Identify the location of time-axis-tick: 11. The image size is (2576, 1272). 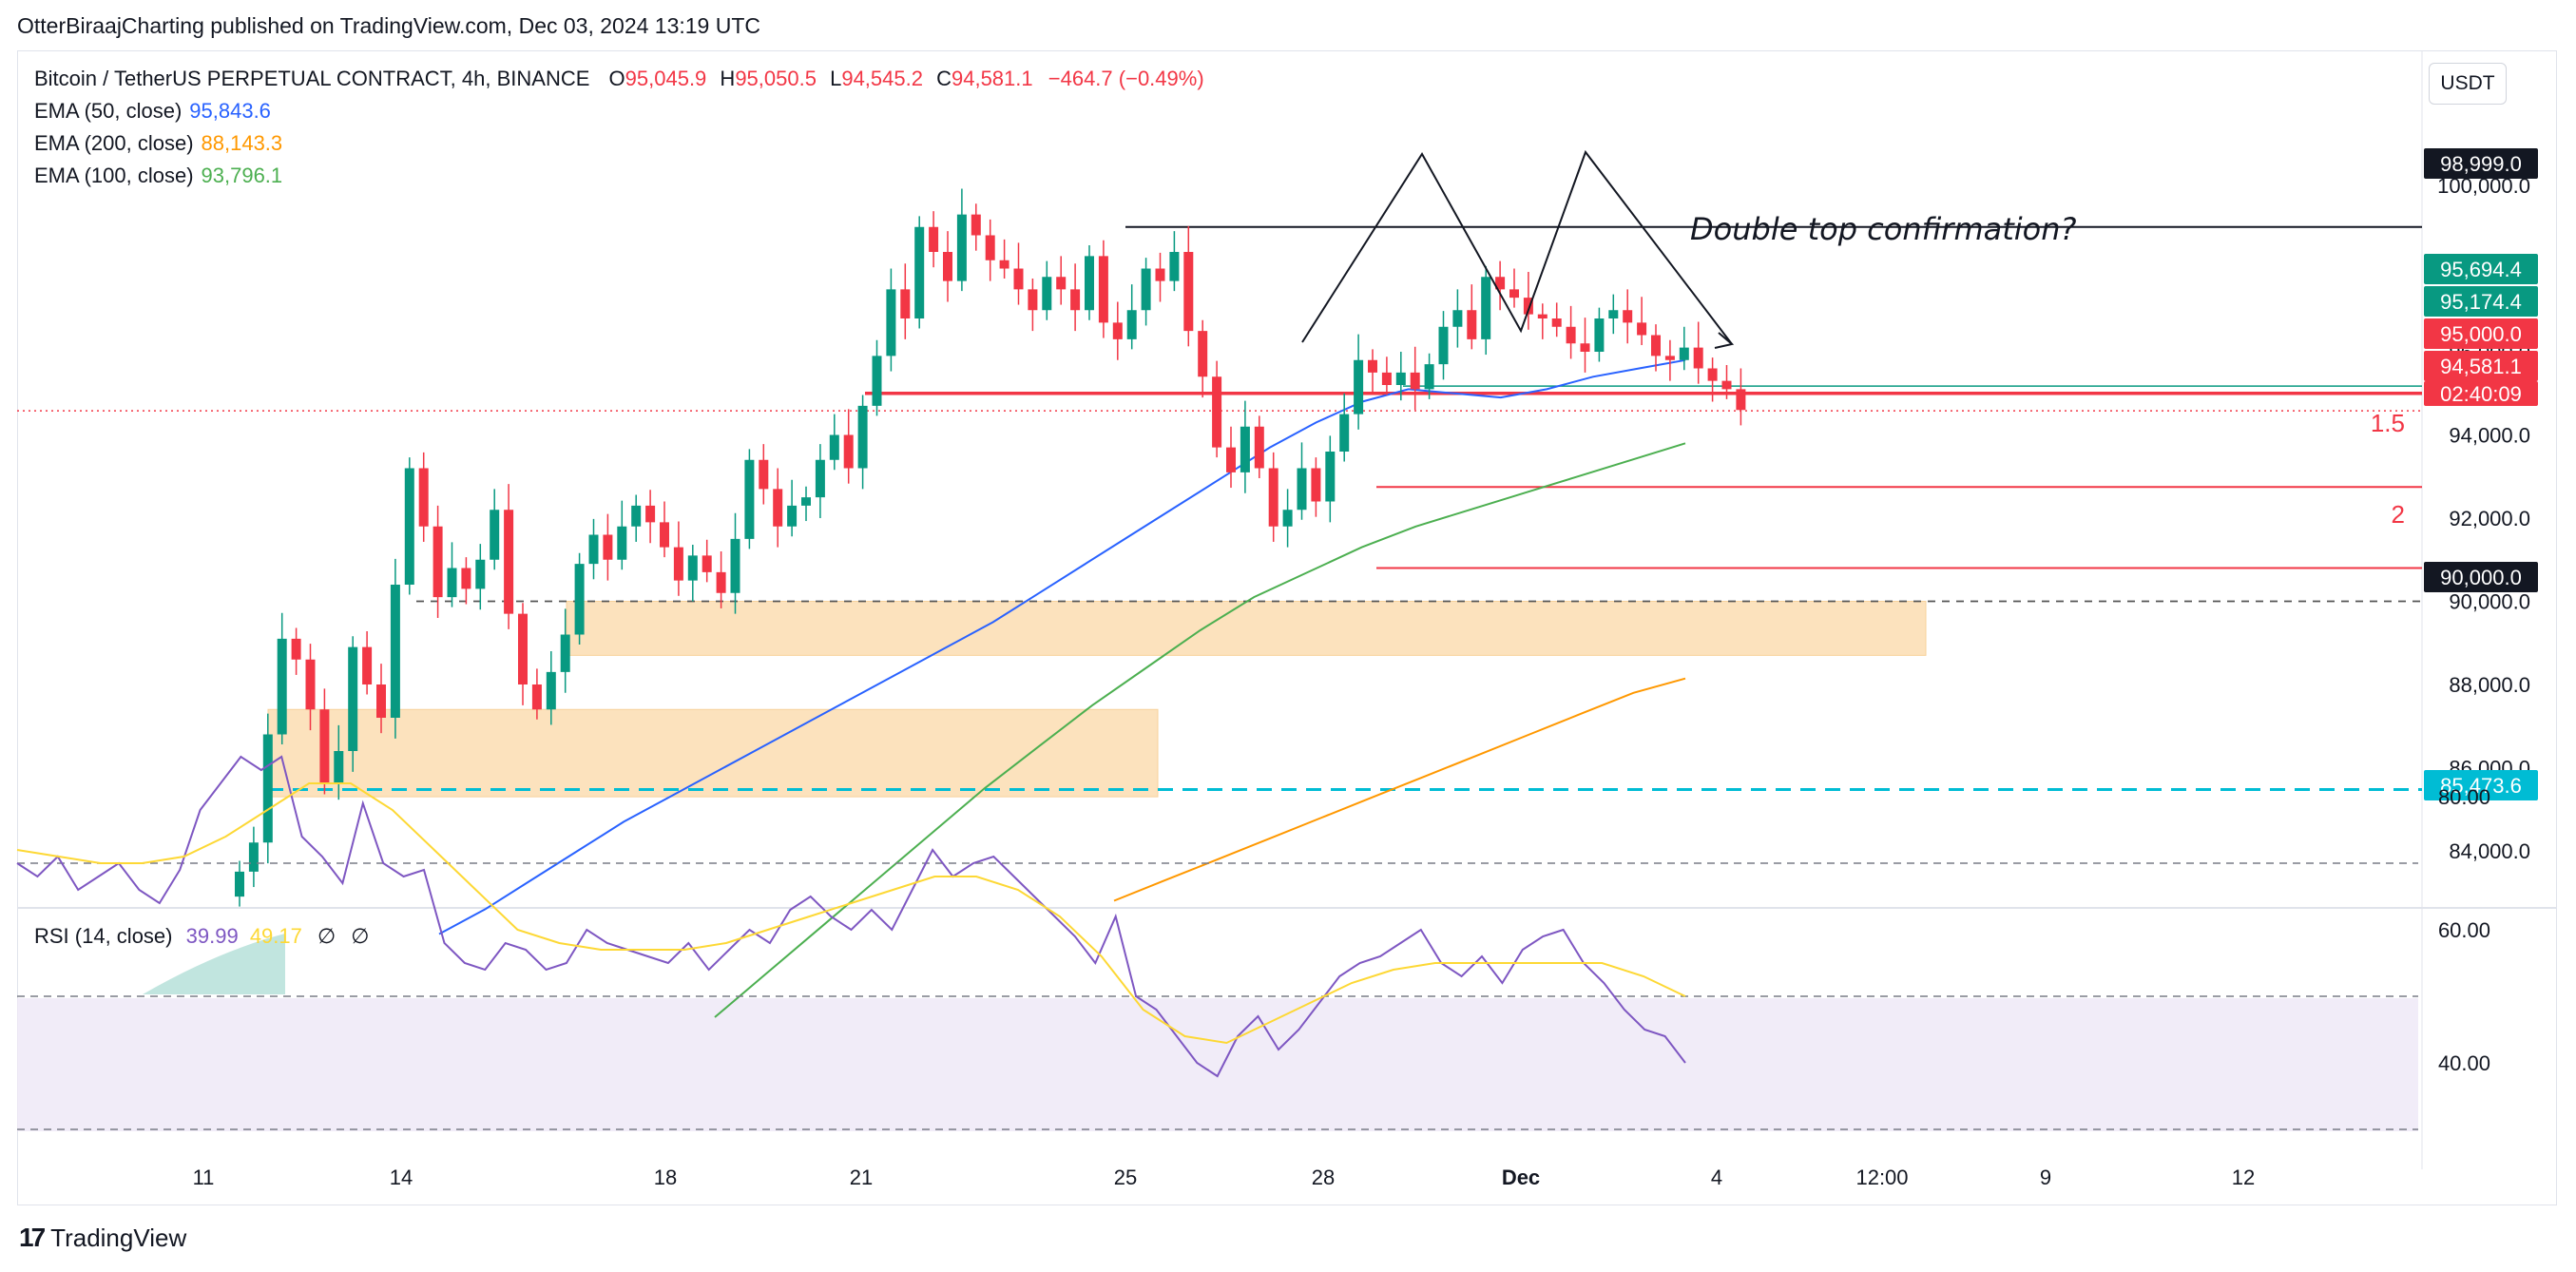
(204, 1177).